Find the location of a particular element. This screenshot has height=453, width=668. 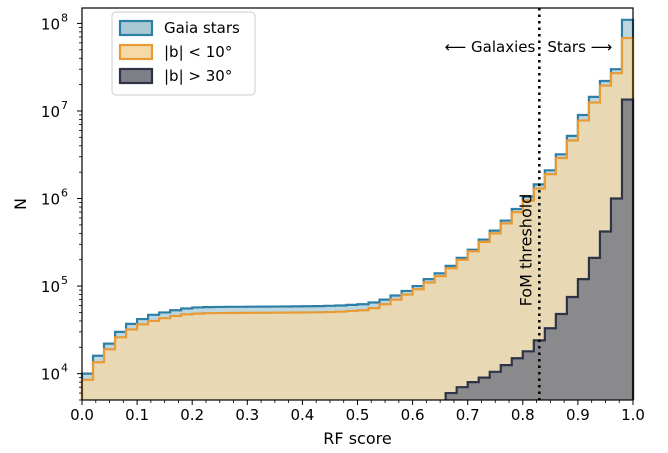

x-axis-label: RF score is located at coordinates (357, 438).